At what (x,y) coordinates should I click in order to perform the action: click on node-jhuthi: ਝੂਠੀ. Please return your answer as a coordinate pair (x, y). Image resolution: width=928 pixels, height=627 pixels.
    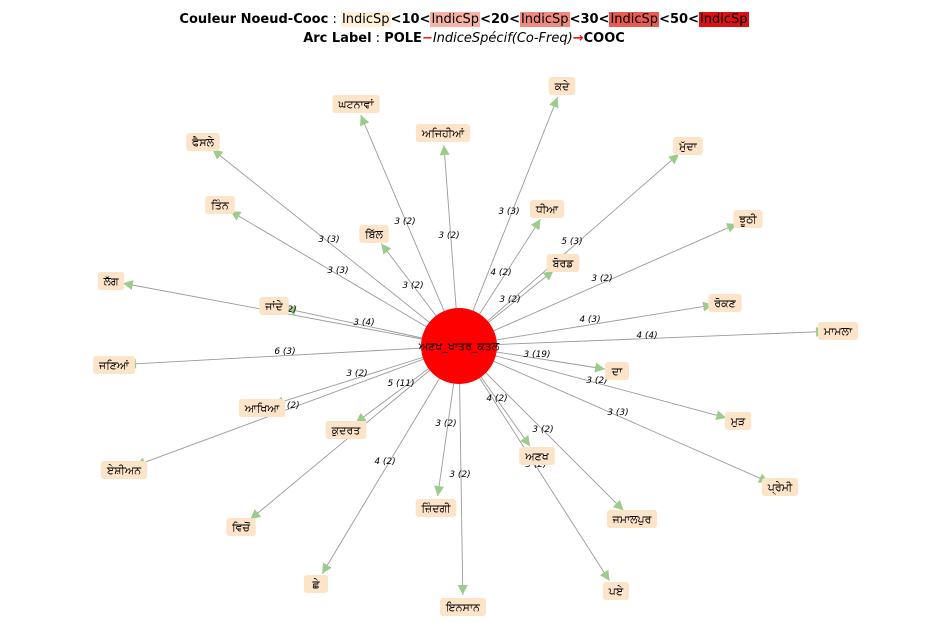
    Looking at the image, I should click on (748, 219).